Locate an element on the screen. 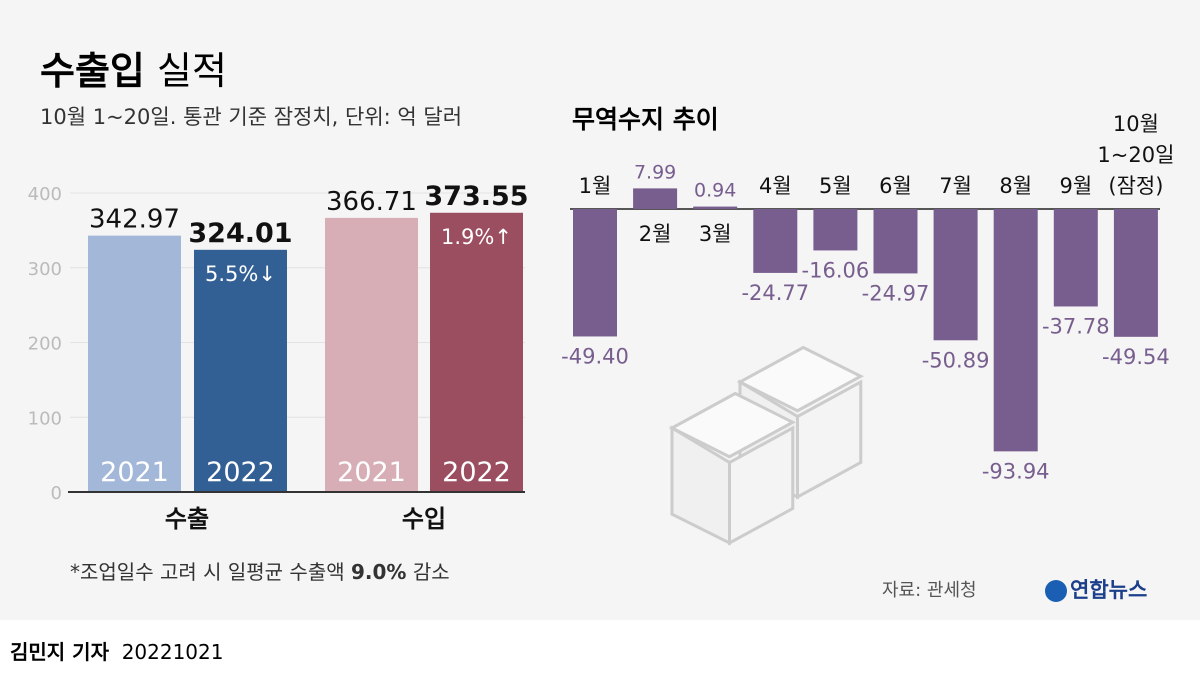 The image size is (1200, 673). trade-value-label: 0.94 is located at coordinates (715, 191).